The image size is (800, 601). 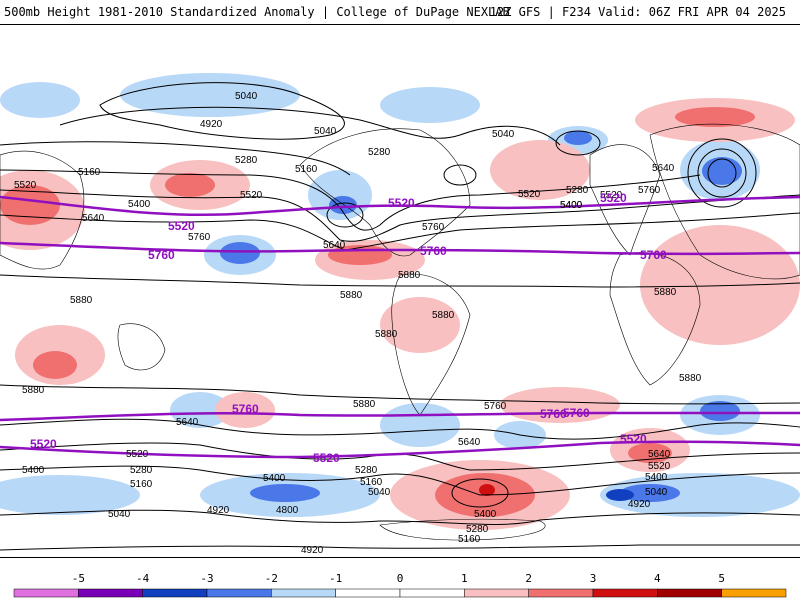 I want to click on africa-outline, so click(x=655, y=319).